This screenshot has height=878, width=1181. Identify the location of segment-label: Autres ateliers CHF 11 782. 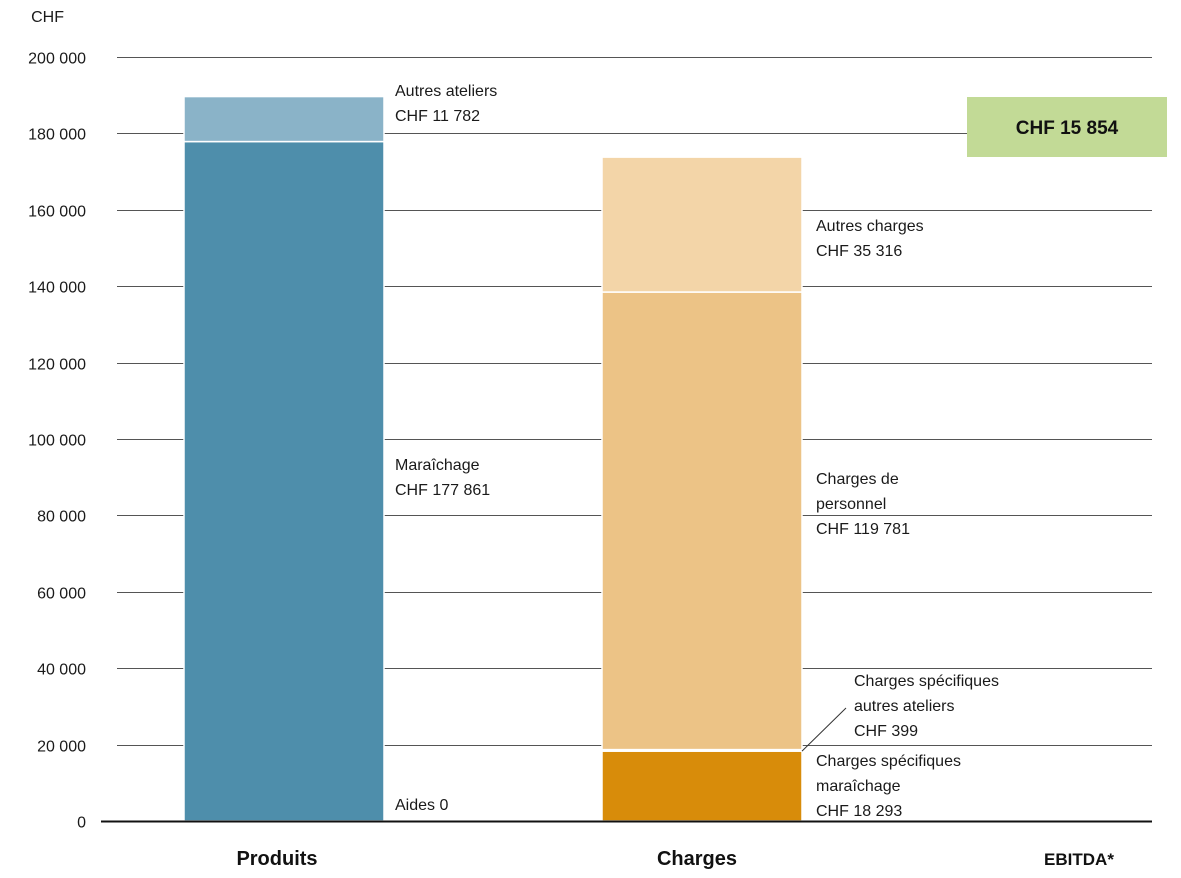
(446, 104).